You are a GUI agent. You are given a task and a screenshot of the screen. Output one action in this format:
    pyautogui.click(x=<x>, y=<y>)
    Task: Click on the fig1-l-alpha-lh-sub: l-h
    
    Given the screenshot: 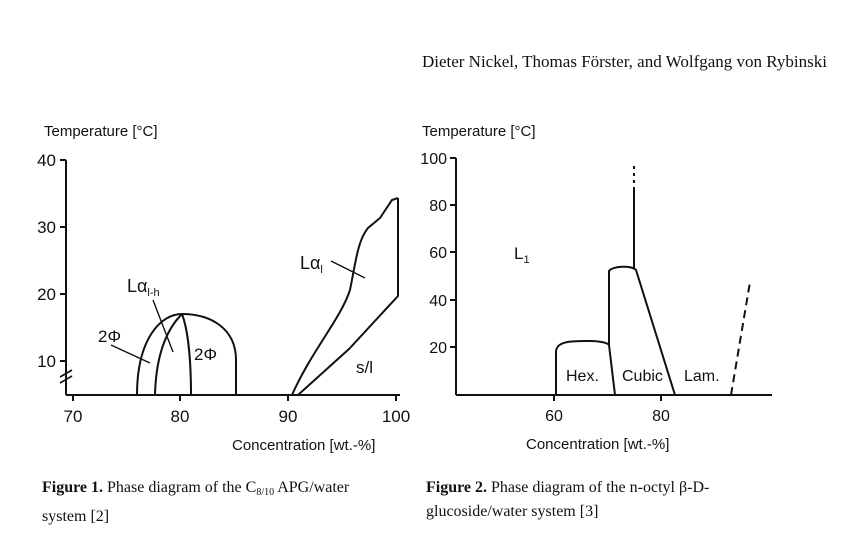 What is the action you would take?
    pyautogui.click(x=153, y=293)
    